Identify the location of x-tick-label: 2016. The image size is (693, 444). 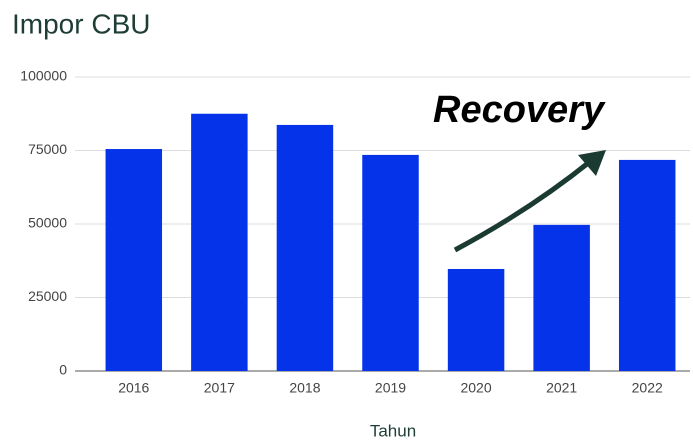
(133, 388).